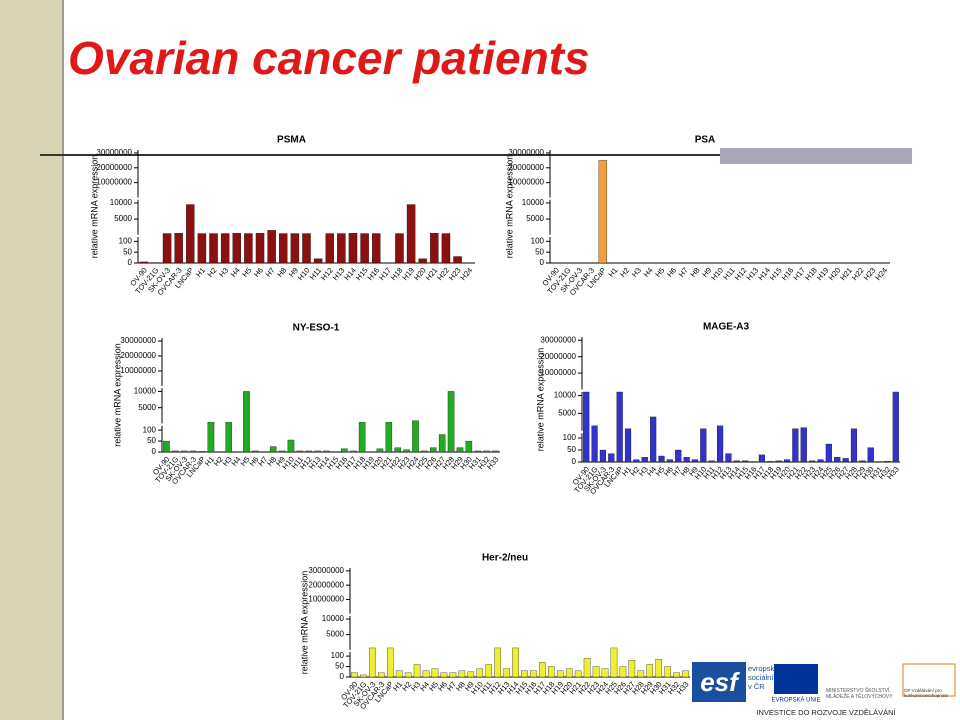 This screenshot has width=960, height=720. Describe the element at coordinates (719, 682) in the screenshot. I see `esf-logo` at that location.